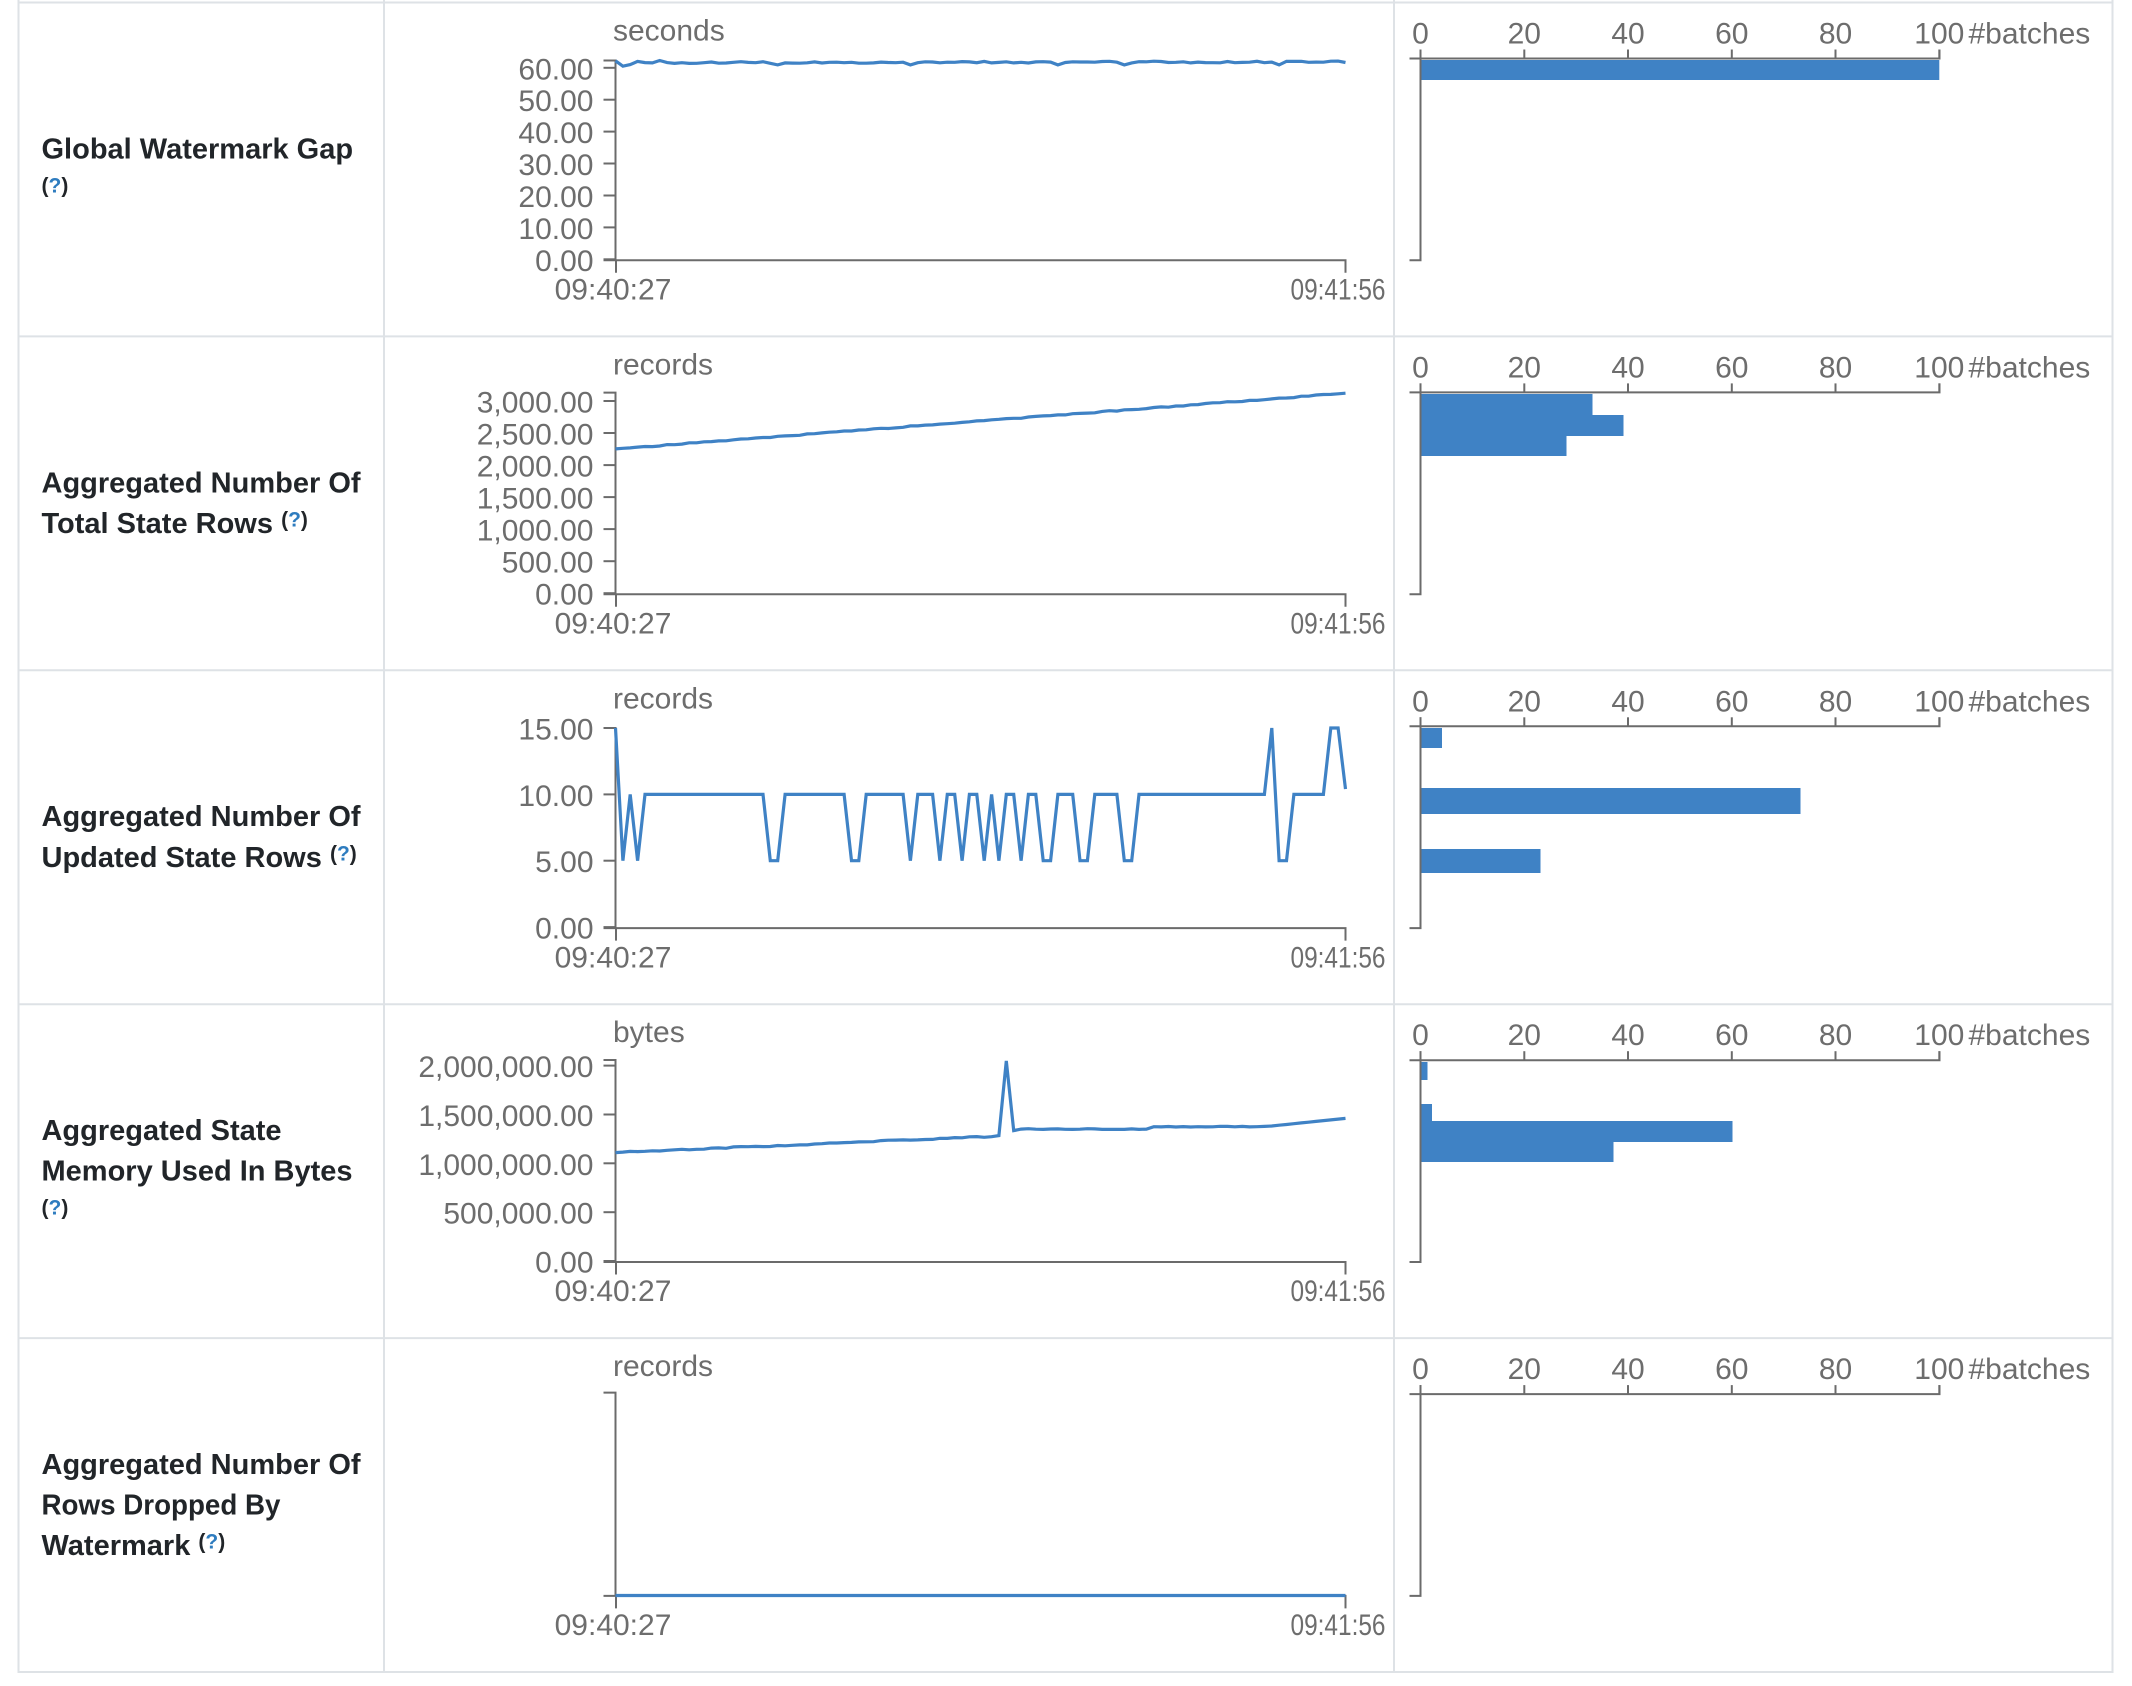 This screenshot has height=1686, width=2132. What do you see at coordinates (555, 101) in the screenshot?
I see `svg-text: 50.00` at bounding box center [555, 101].